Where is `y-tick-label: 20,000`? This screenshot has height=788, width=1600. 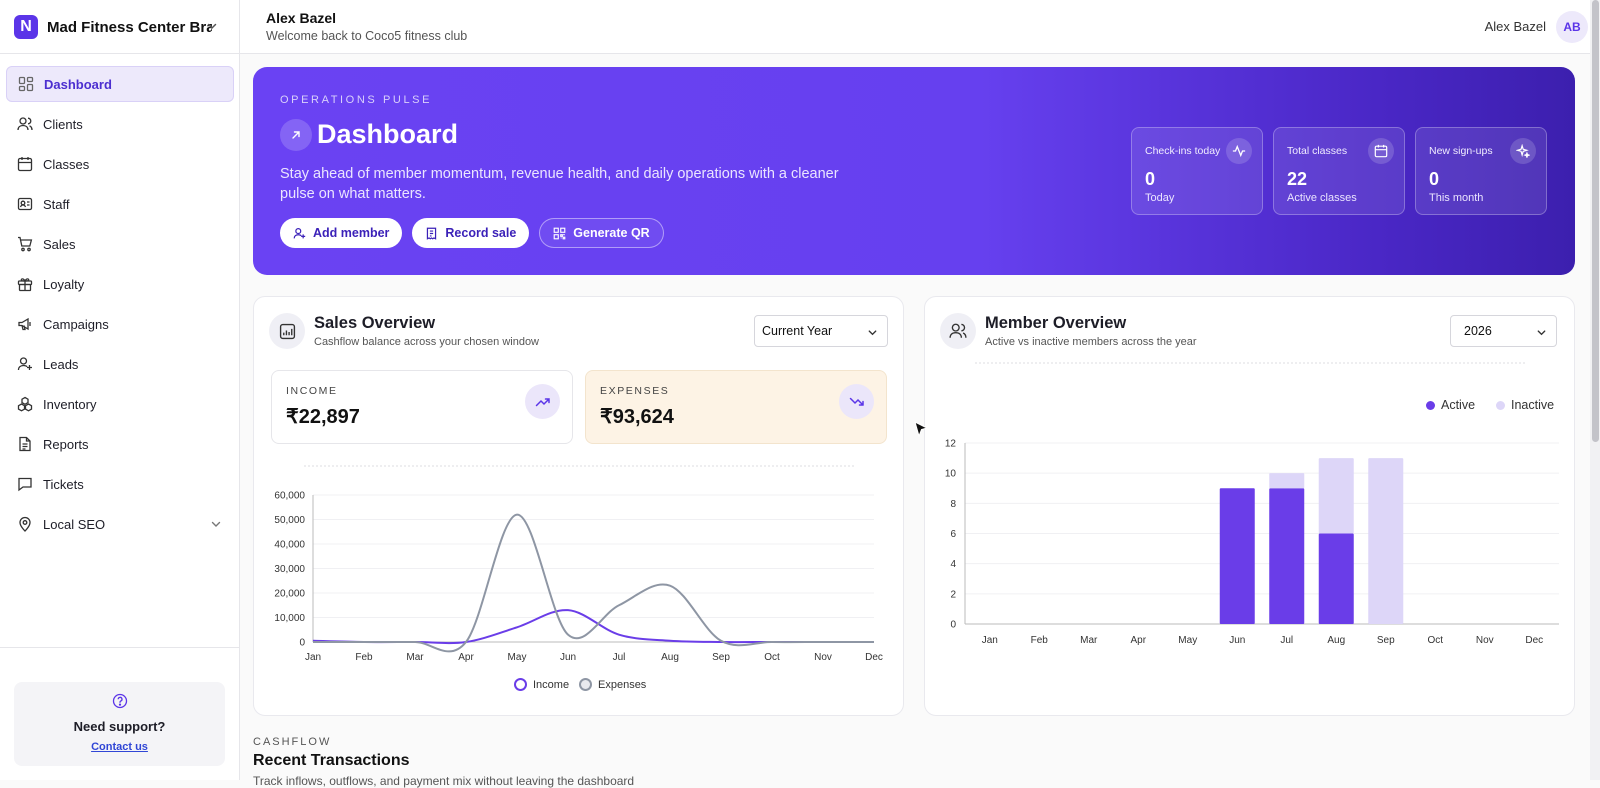
y-tick-label: 20,000 is located at coordinates (289, 594).